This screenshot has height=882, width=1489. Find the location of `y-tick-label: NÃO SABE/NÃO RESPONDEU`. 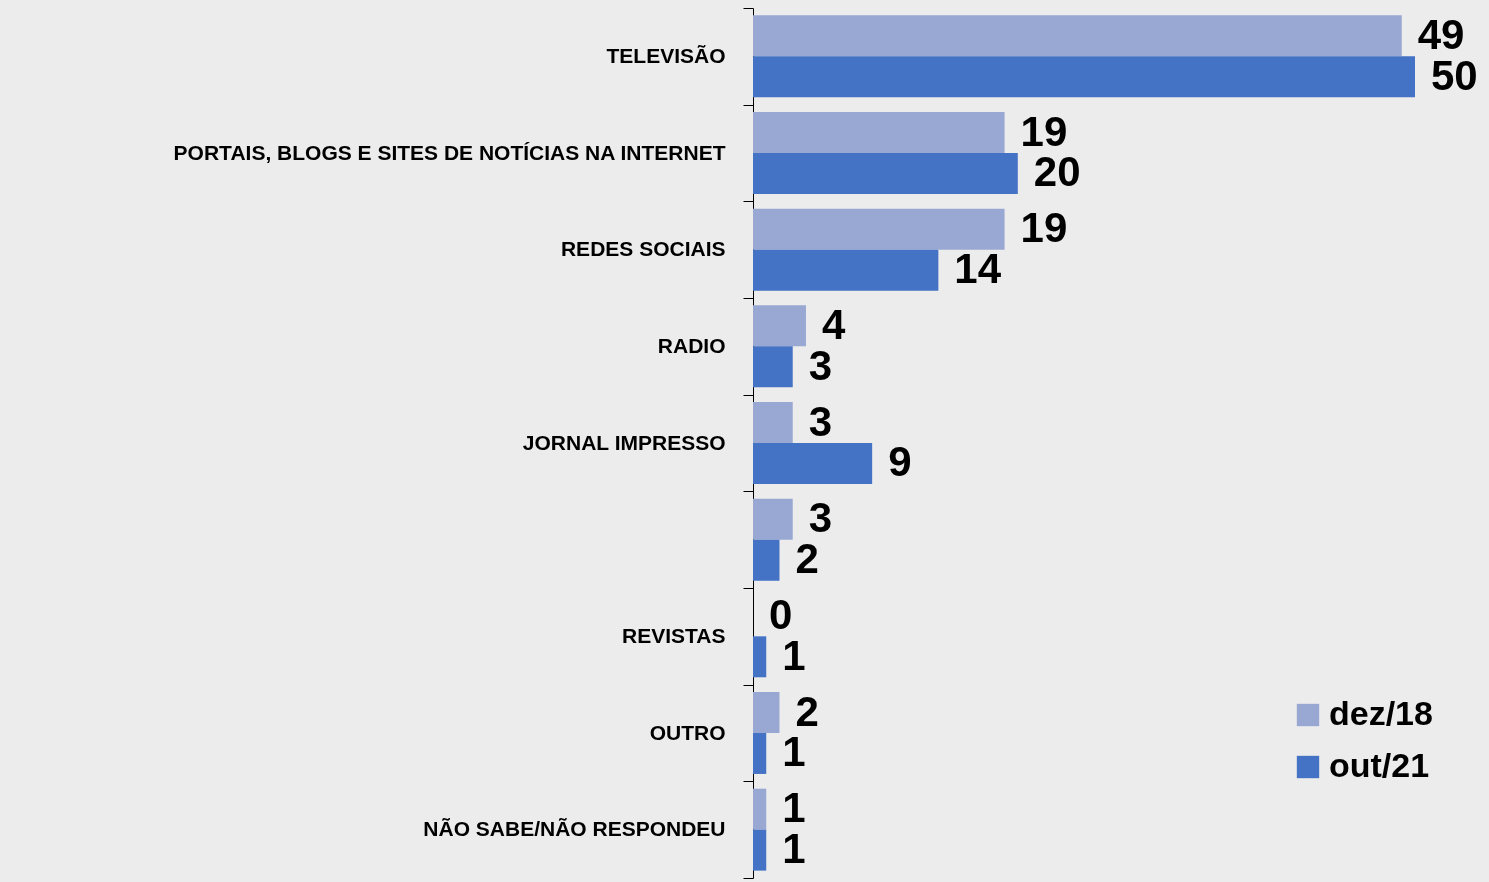

y-tick-label: NÃO SABE/NÃO RESPONDEU is located at coordinates (574, 829).